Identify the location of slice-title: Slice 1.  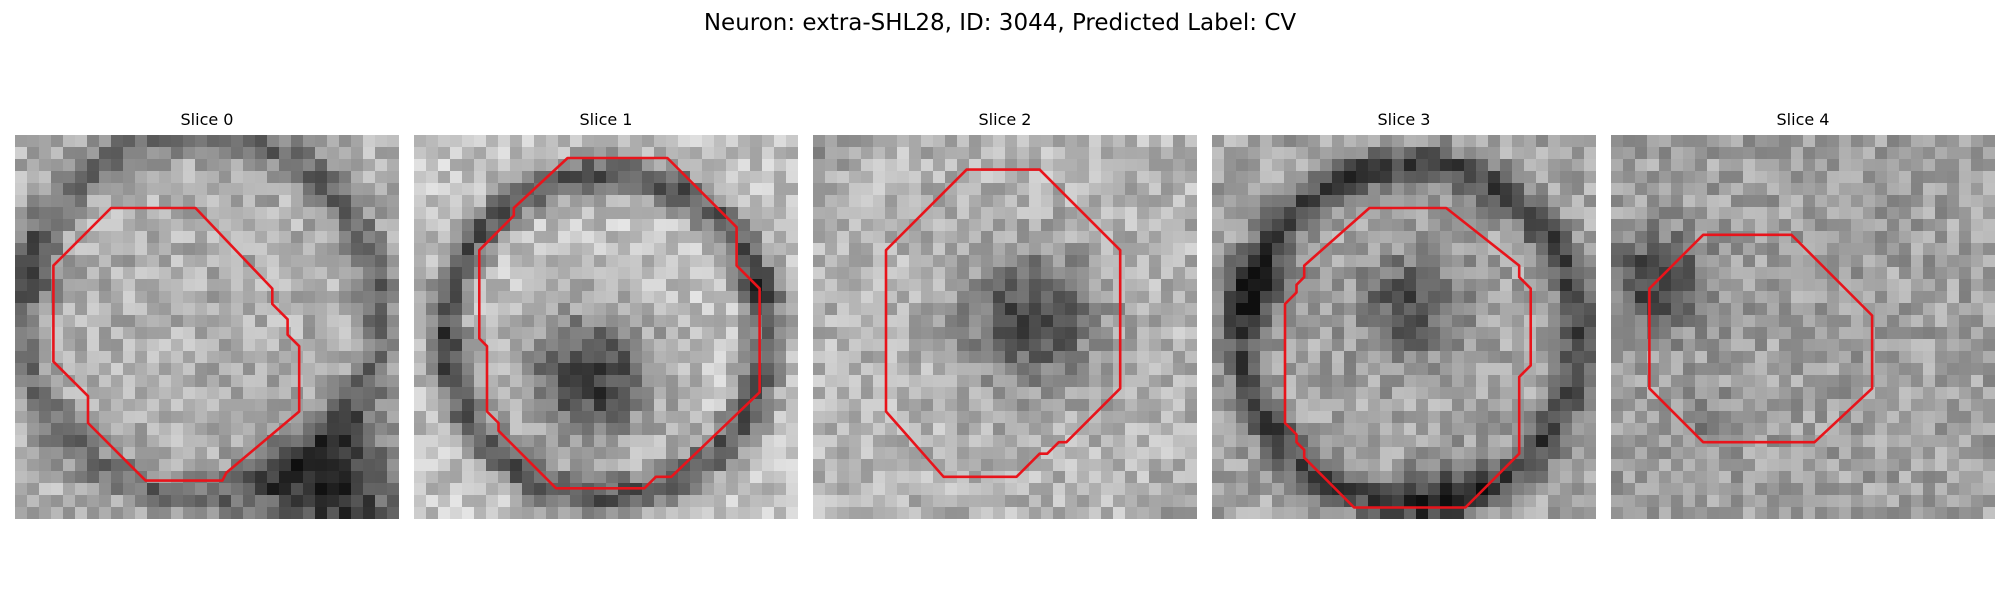
(606, 119).